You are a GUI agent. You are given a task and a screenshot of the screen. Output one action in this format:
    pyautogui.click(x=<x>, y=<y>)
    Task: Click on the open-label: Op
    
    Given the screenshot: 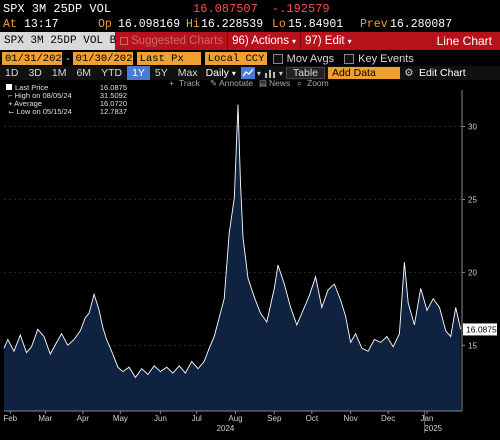 What is the action you would take?
    pyautogui.click(x=105, y=24)
    